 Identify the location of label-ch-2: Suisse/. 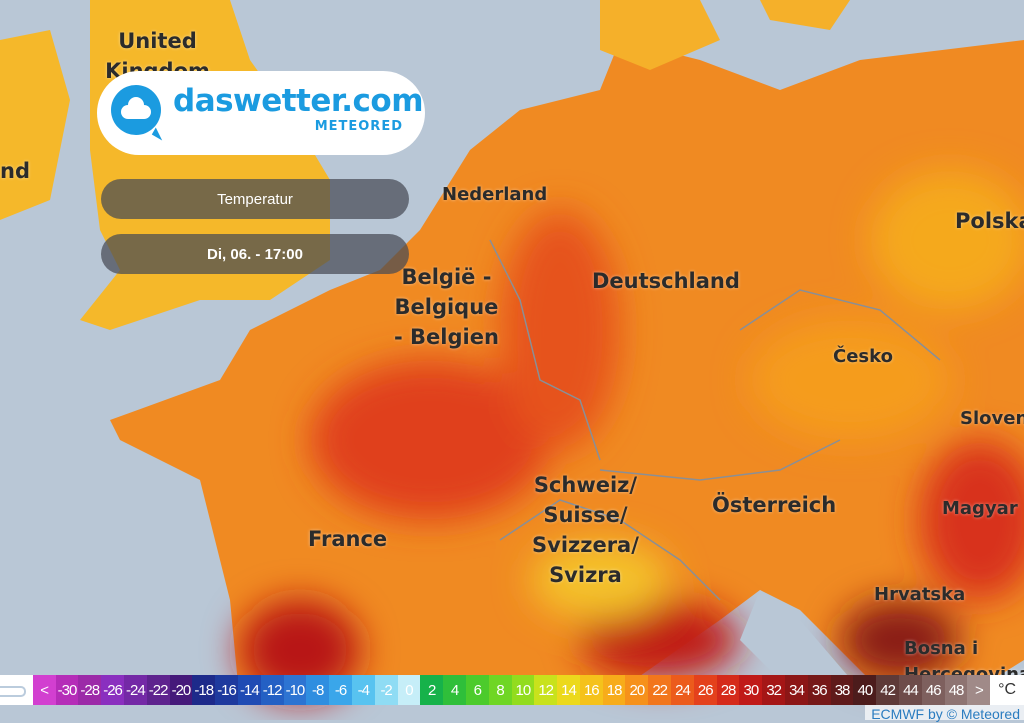
(585, 515).